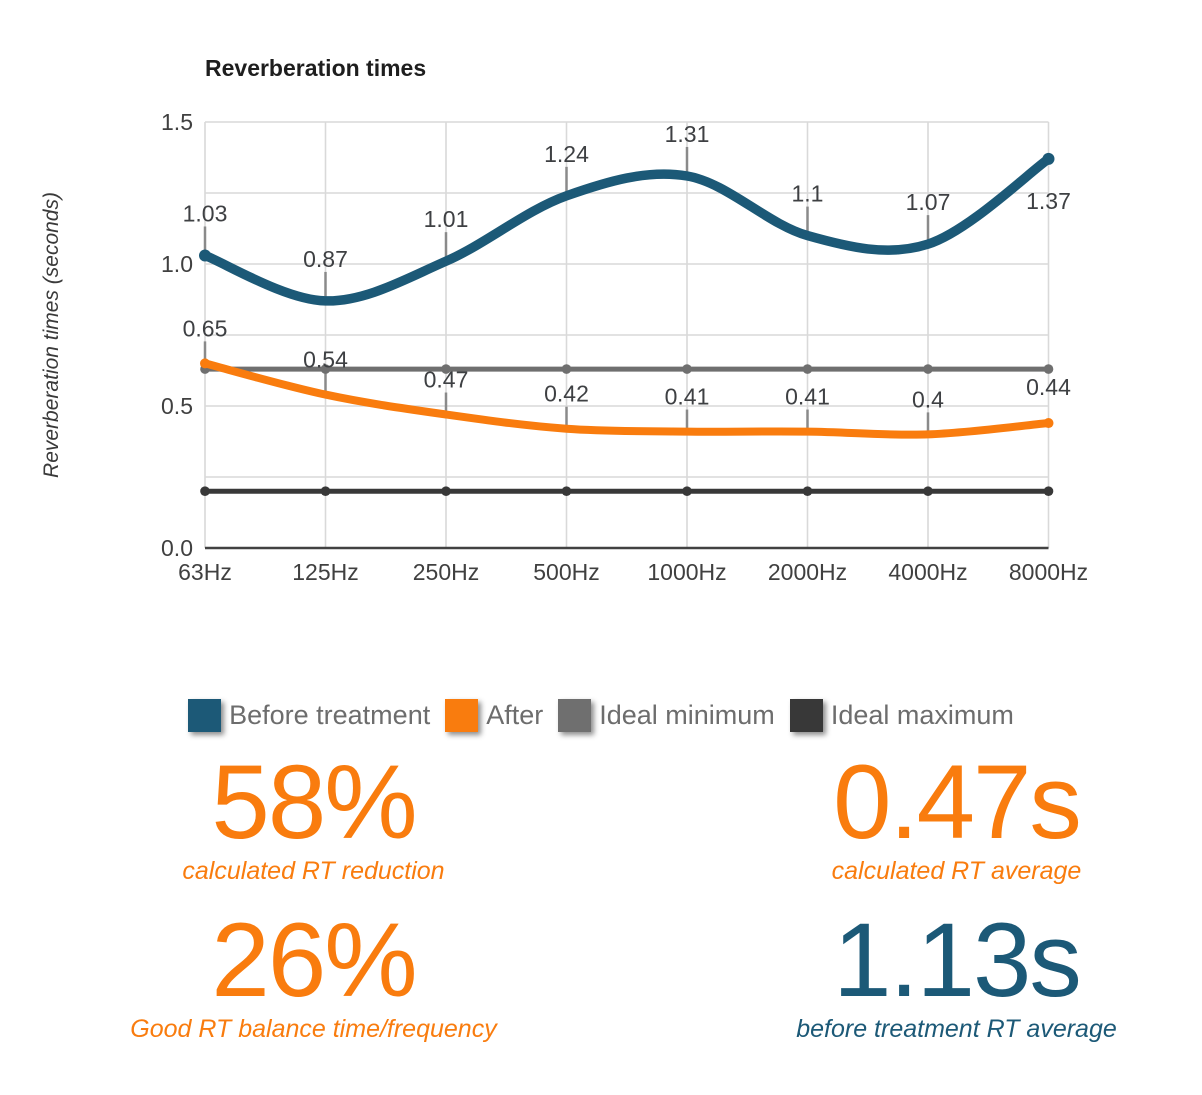  I want to click on y-axis-tick-label: 1.5, so click(177, 122).